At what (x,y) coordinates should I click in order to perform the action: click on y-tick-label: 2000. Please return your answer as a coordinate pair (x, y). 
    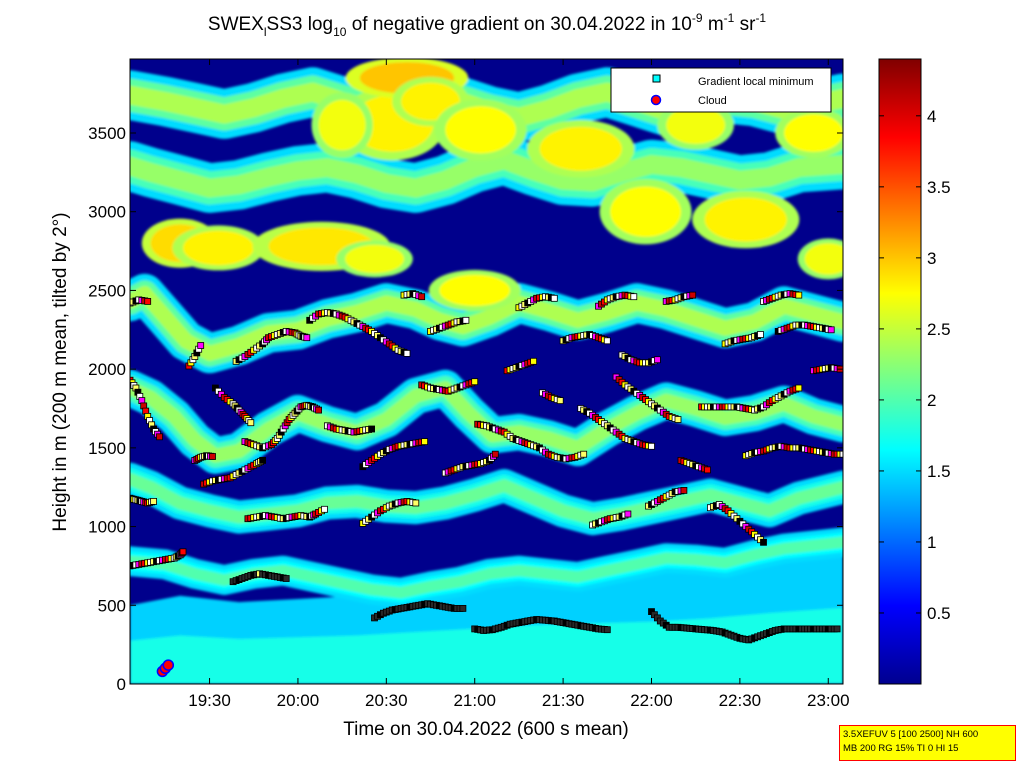
    Looking at the image, I should click on (107, 369).